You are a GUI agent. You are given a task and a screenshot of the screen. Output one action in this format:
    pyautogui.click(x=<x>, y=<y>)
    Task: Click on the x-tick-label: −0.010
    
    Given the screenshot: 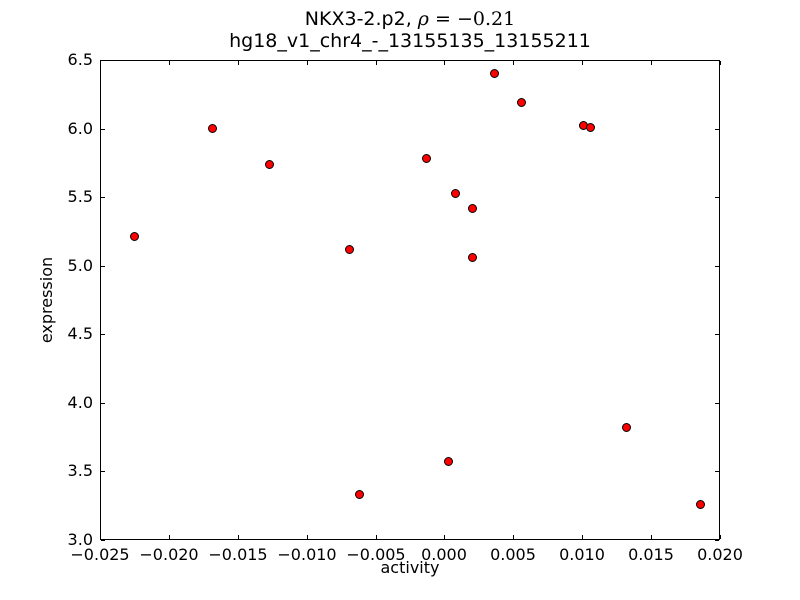 What is the action you would take?
    pyautogui.click(x=307, y=554)
    